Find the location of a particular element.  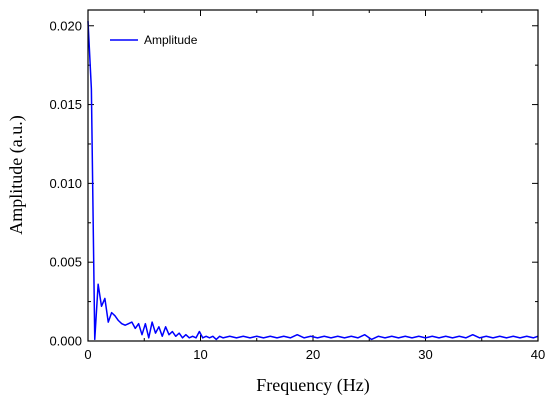

y-axis-title: Amplitude (a.u.) is located at coordinates (16, 174).